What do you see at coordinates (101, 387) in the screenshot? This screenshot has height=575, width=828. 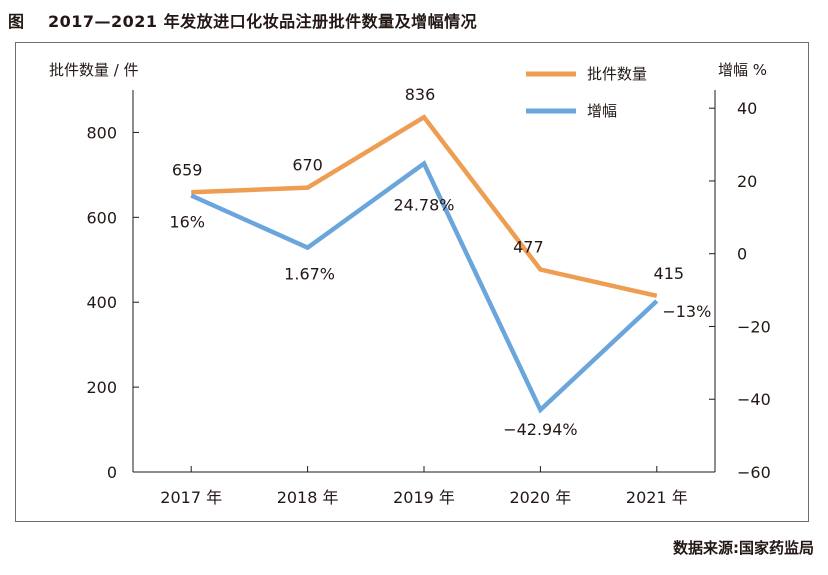 I see `y-left-tick-label: 200` at bounding box center [101, 387].